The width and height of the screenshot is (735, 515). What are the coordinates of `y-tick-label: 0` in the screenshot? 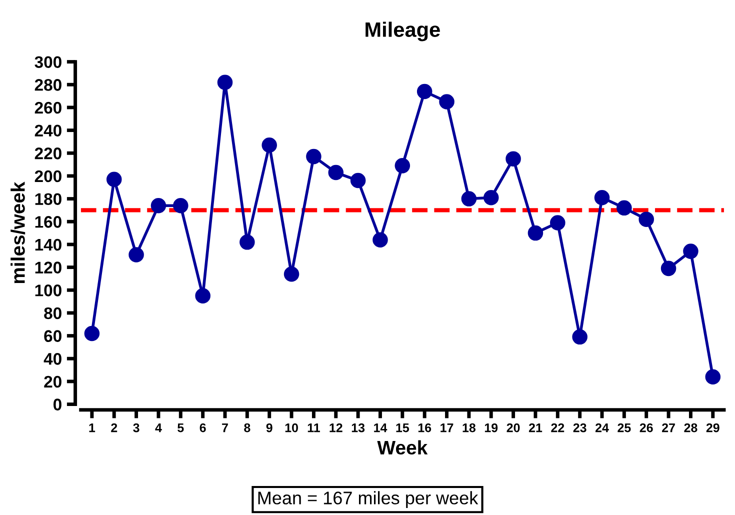 It's located at (57, 404).